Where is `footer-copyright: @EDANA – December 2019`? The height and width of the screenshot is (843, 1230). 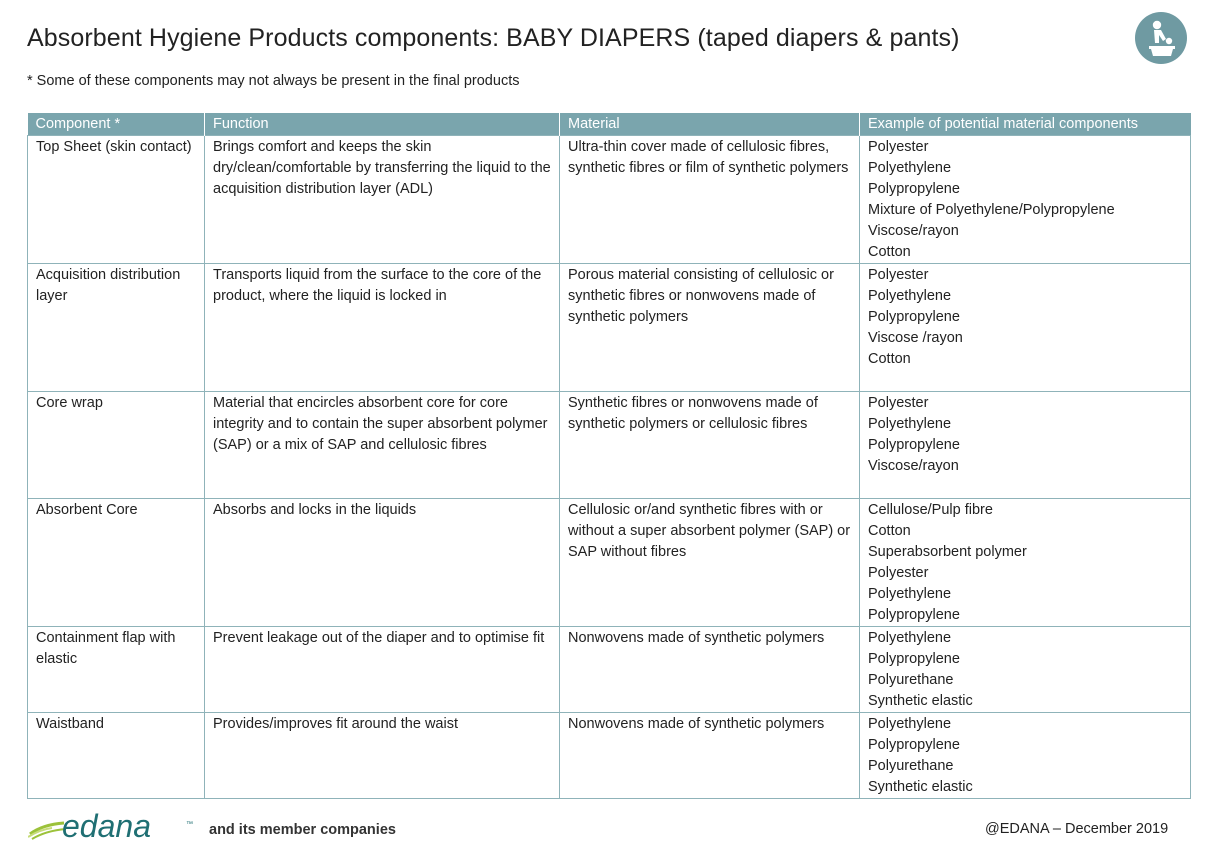 footer-copyright: @EDANA – December 2019 is located at coordinates (1077, 829).